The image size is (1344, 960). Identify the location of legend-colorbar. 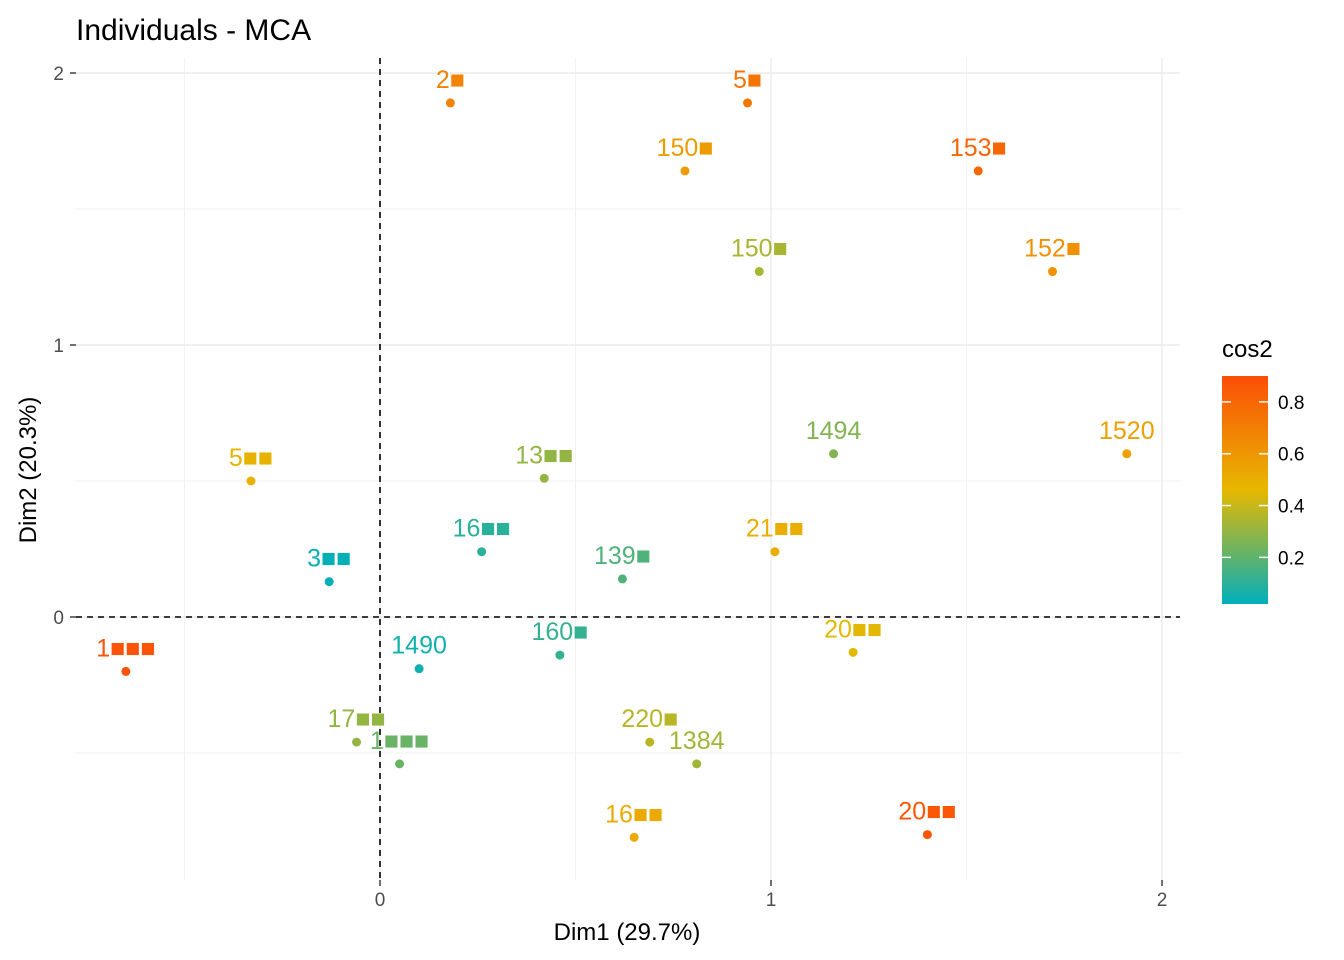
(1245, 490).